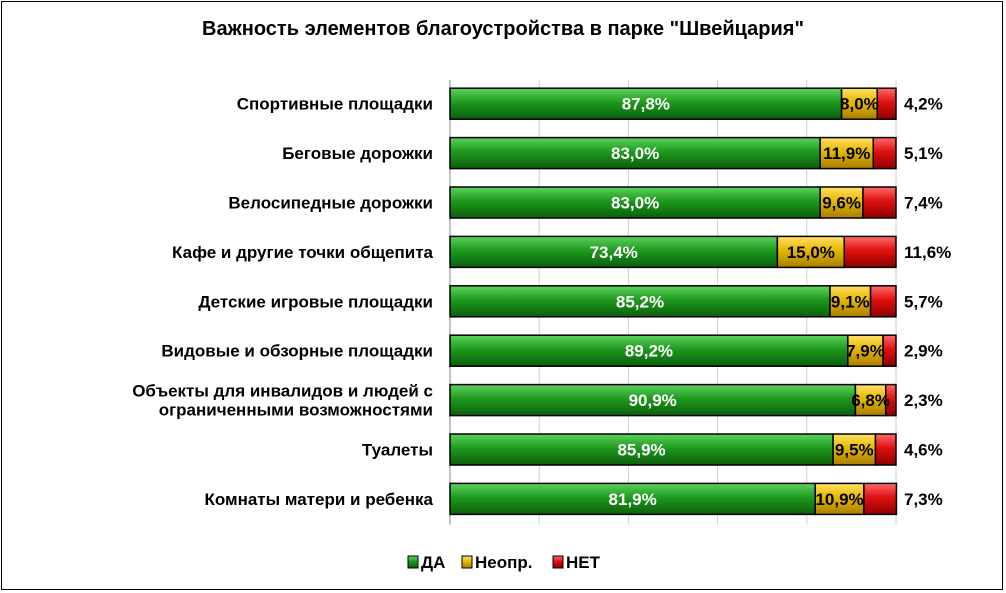  I want to click on data-label: 15,0%, so click(811, 252).